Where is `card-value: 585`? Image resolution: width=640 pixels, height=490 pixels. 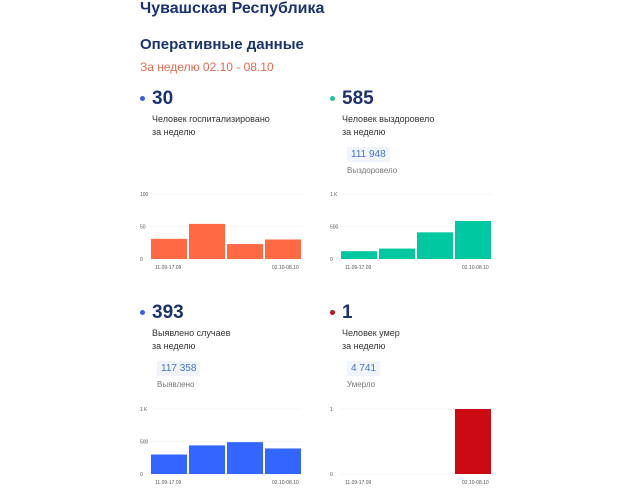
card-value: 585 is located at coordinates (358, 98).